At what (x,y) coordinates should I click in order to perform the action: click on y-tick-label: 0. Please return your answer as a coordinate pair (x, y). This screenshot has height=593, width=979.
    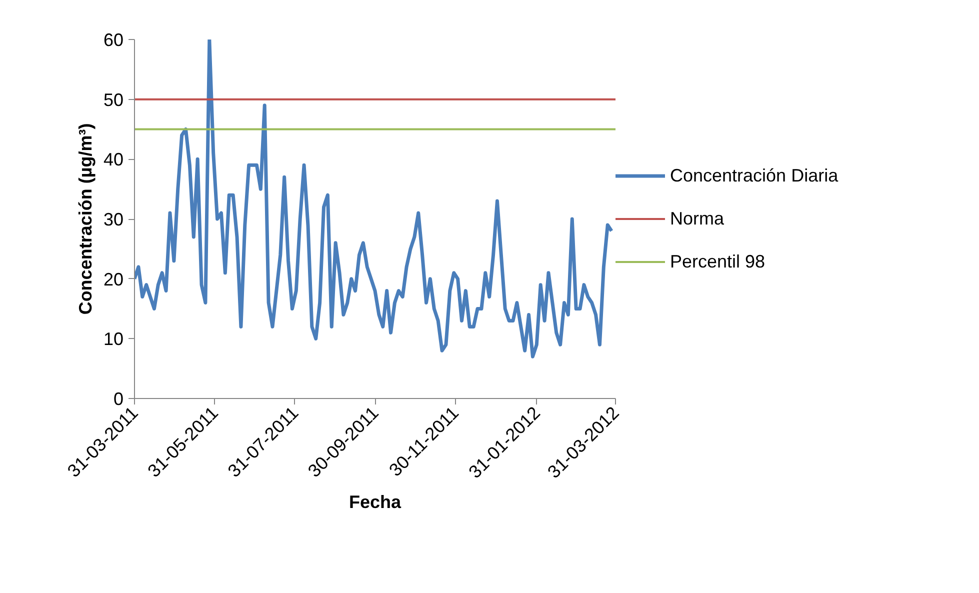
    Looking at the image, I should click on (118, 399).